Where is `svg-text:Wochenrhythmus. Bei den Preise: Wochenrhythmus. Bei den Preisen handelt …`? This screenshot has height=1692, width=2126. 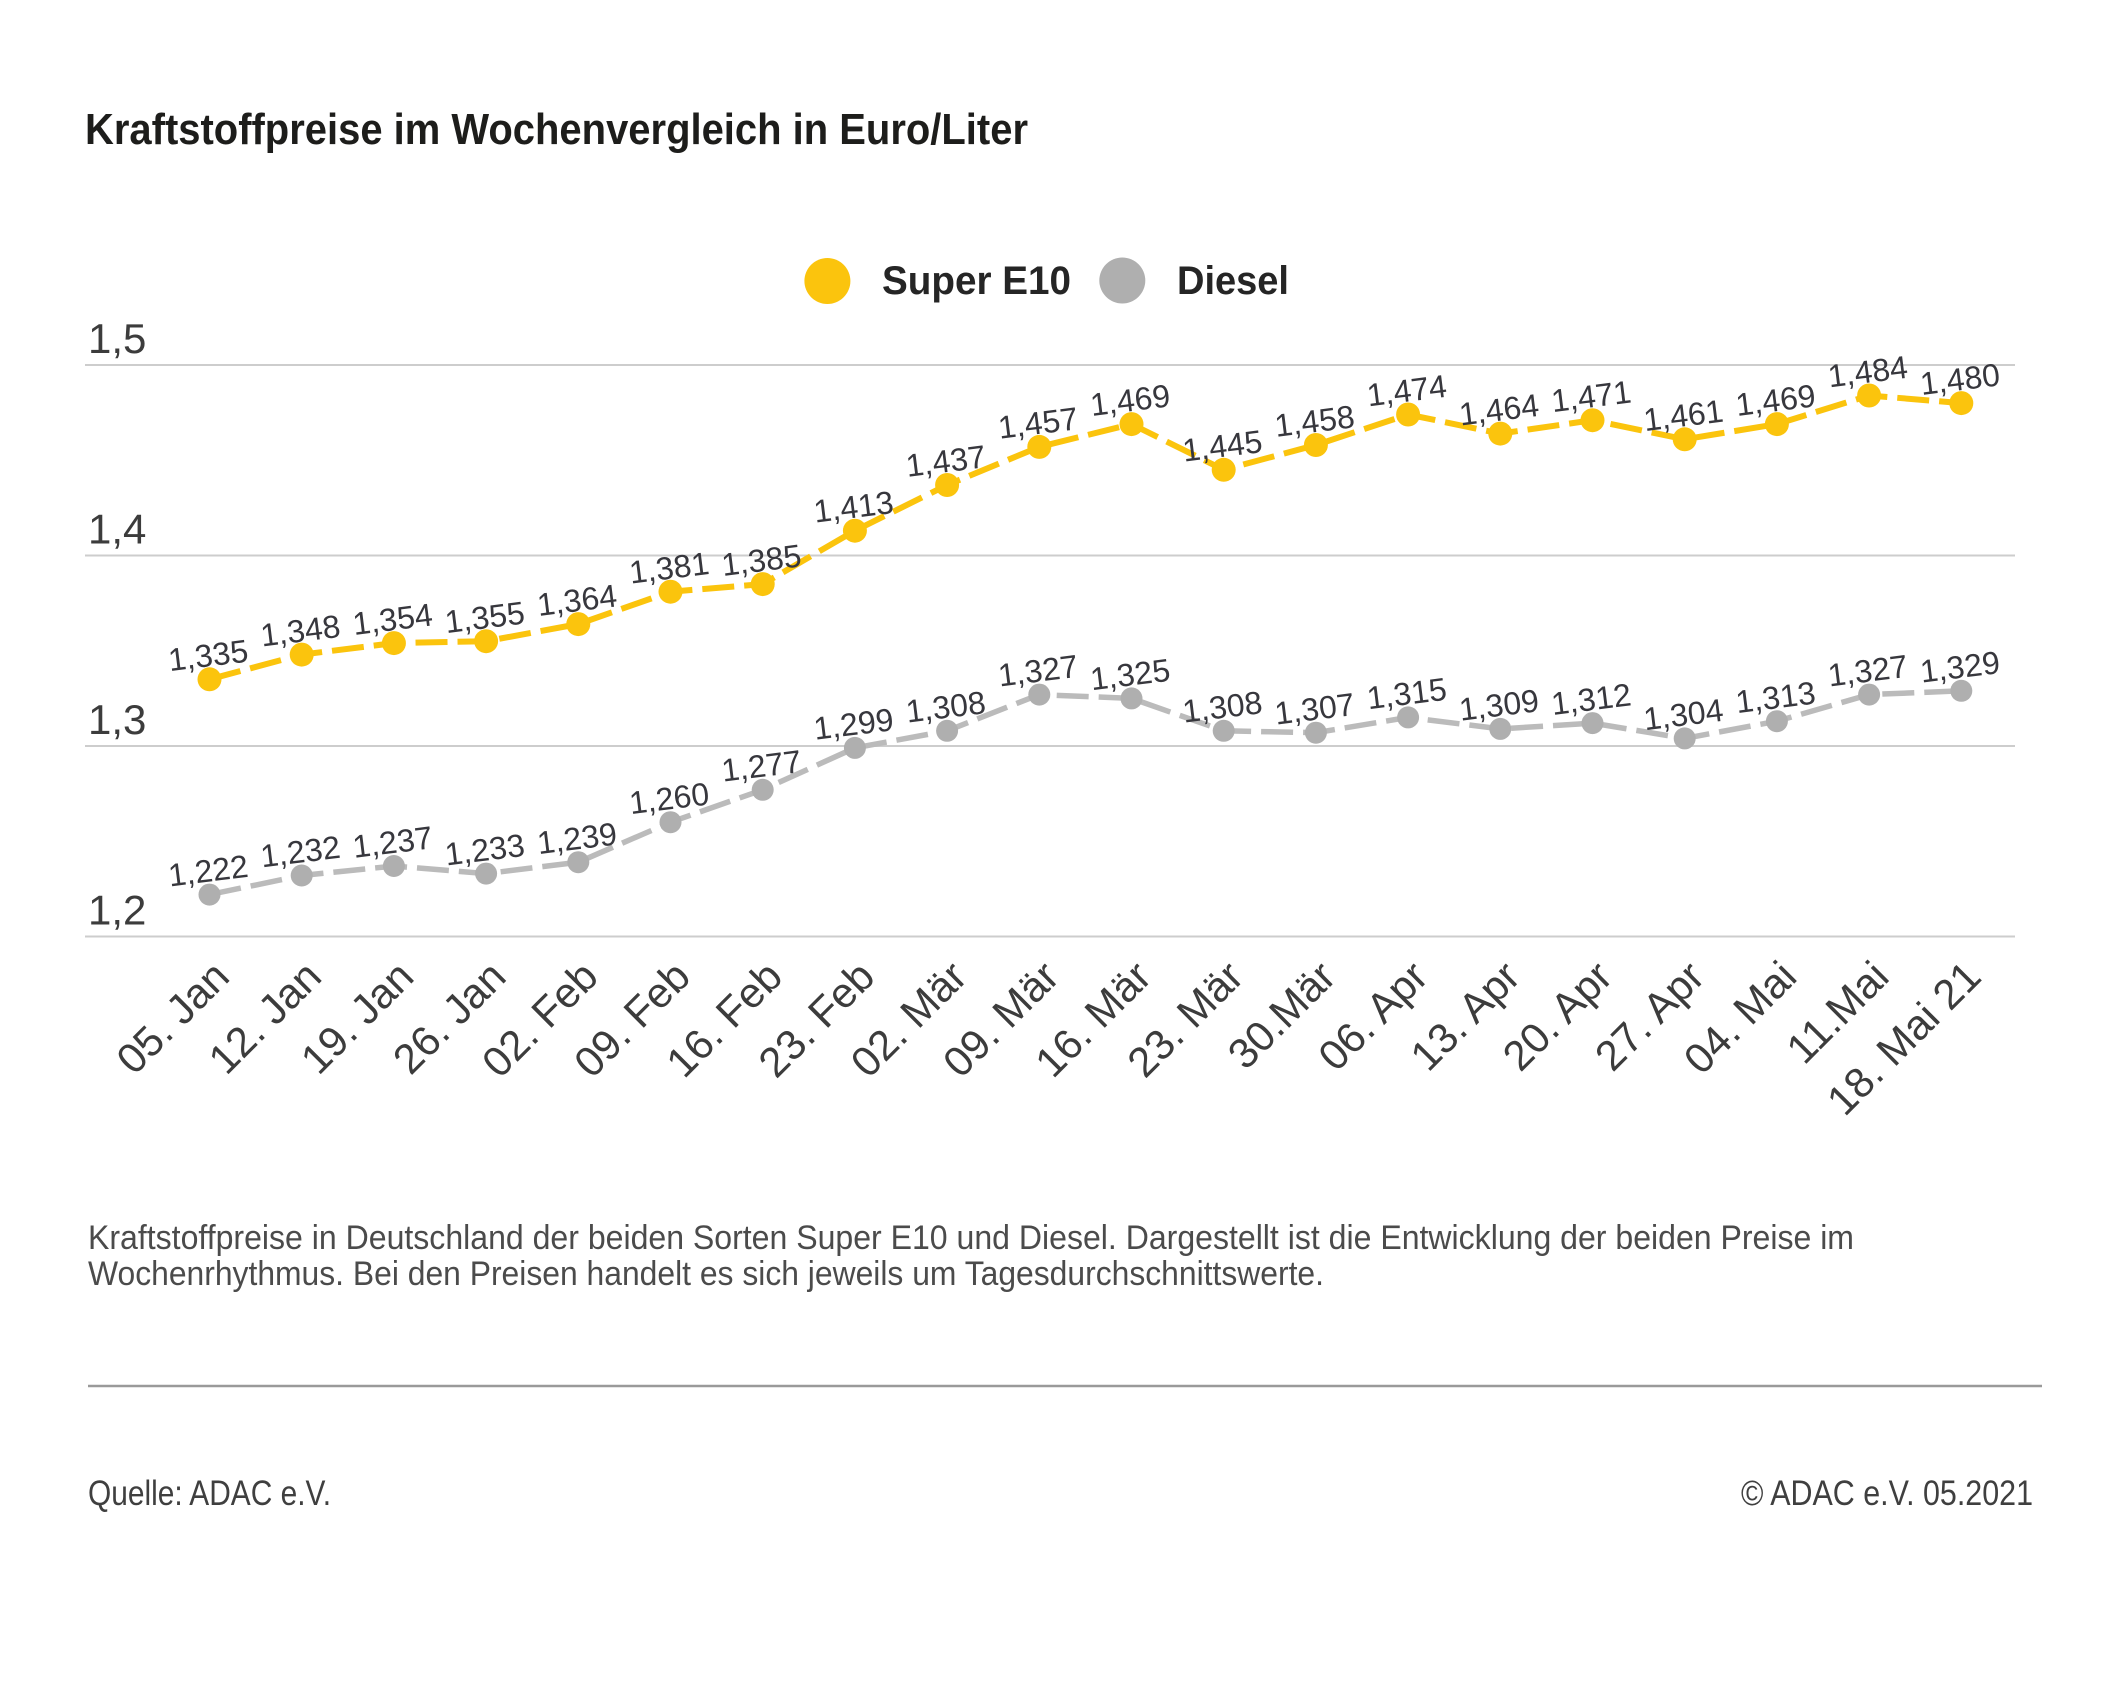
svg-text:Wochenrhythmus. Bei den Preise: Wochenrhythmus. Bei den Preisen handelt … is located at coordinates (706, 1274).